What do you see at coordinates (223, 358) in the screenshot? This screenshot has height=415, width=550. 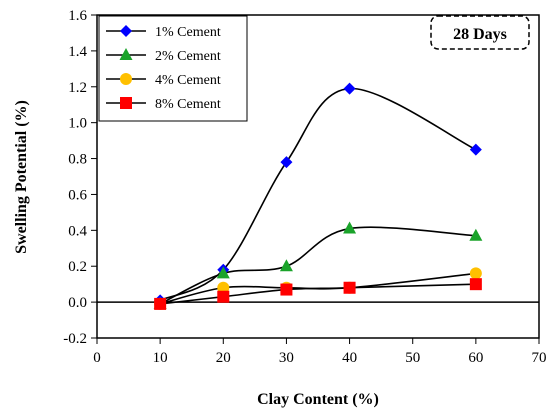 I see `x-tick-label: 20` at bounding box center [223, 358].